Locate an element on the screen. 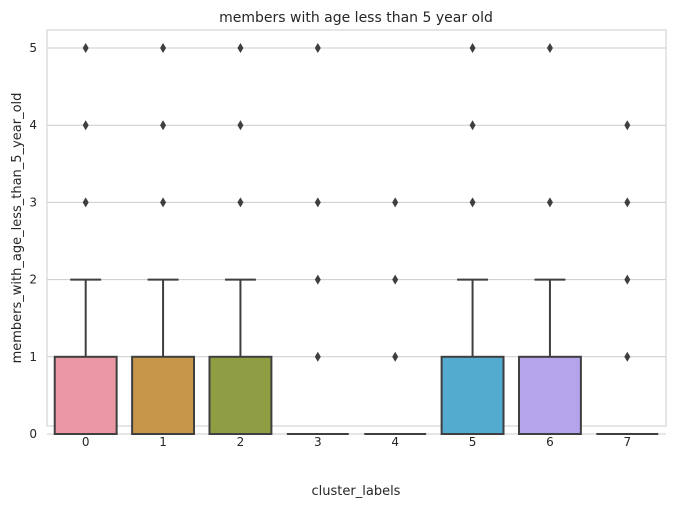  x-tick-label: 3 is located at coordinates (318, 442).